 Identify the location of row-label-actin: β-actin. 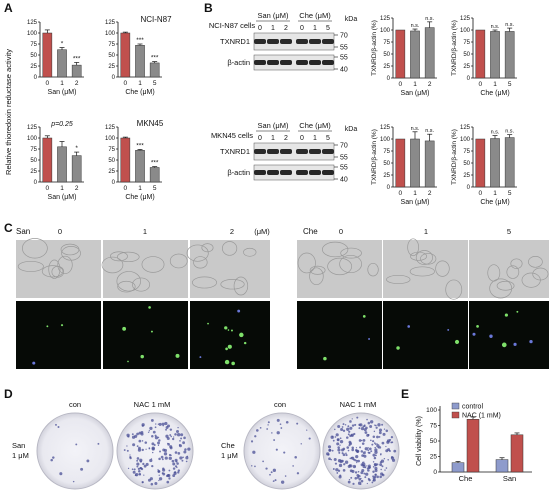
(238, 62).